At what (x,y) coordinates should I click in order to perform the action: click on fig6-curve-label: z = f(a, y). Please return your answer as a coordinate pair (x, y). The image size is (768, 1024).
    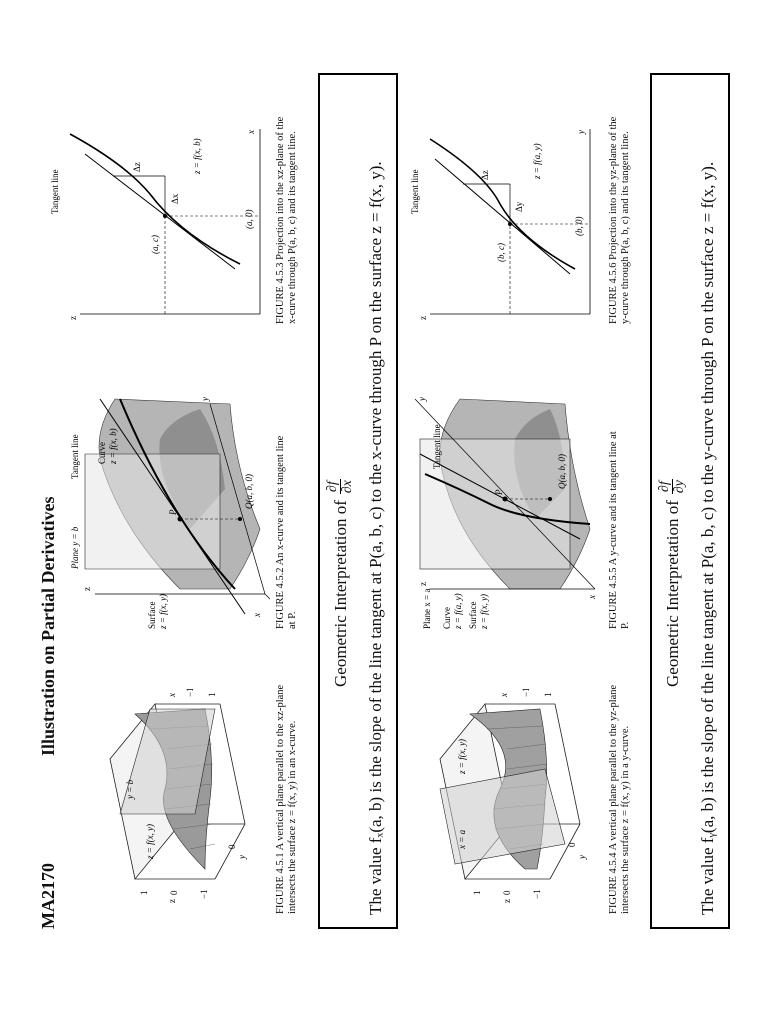
    Looking at the image, I should click on (537, 161).